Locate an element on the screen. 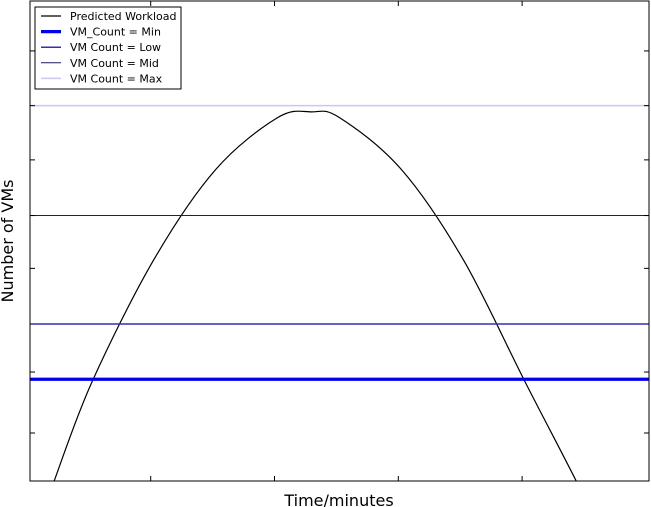  legend-entry-4-label: VM Count = Max is located at coordinates (116, 78).